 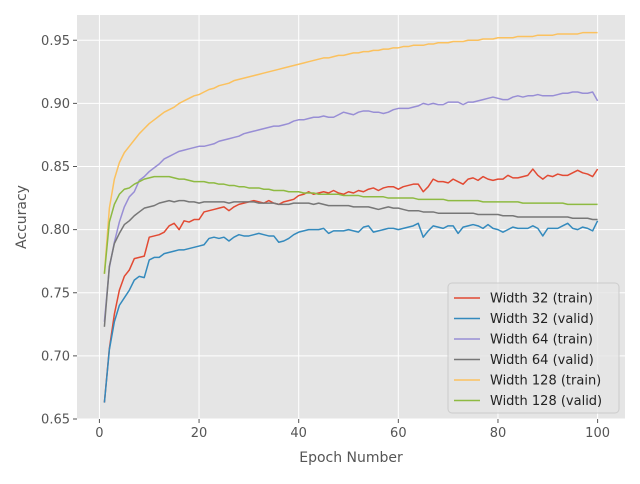 What do you see at coordinates (545, 381) in the screenshot?
I see `legend-label: Width 128 (train)` at bounding box center [545, 381].